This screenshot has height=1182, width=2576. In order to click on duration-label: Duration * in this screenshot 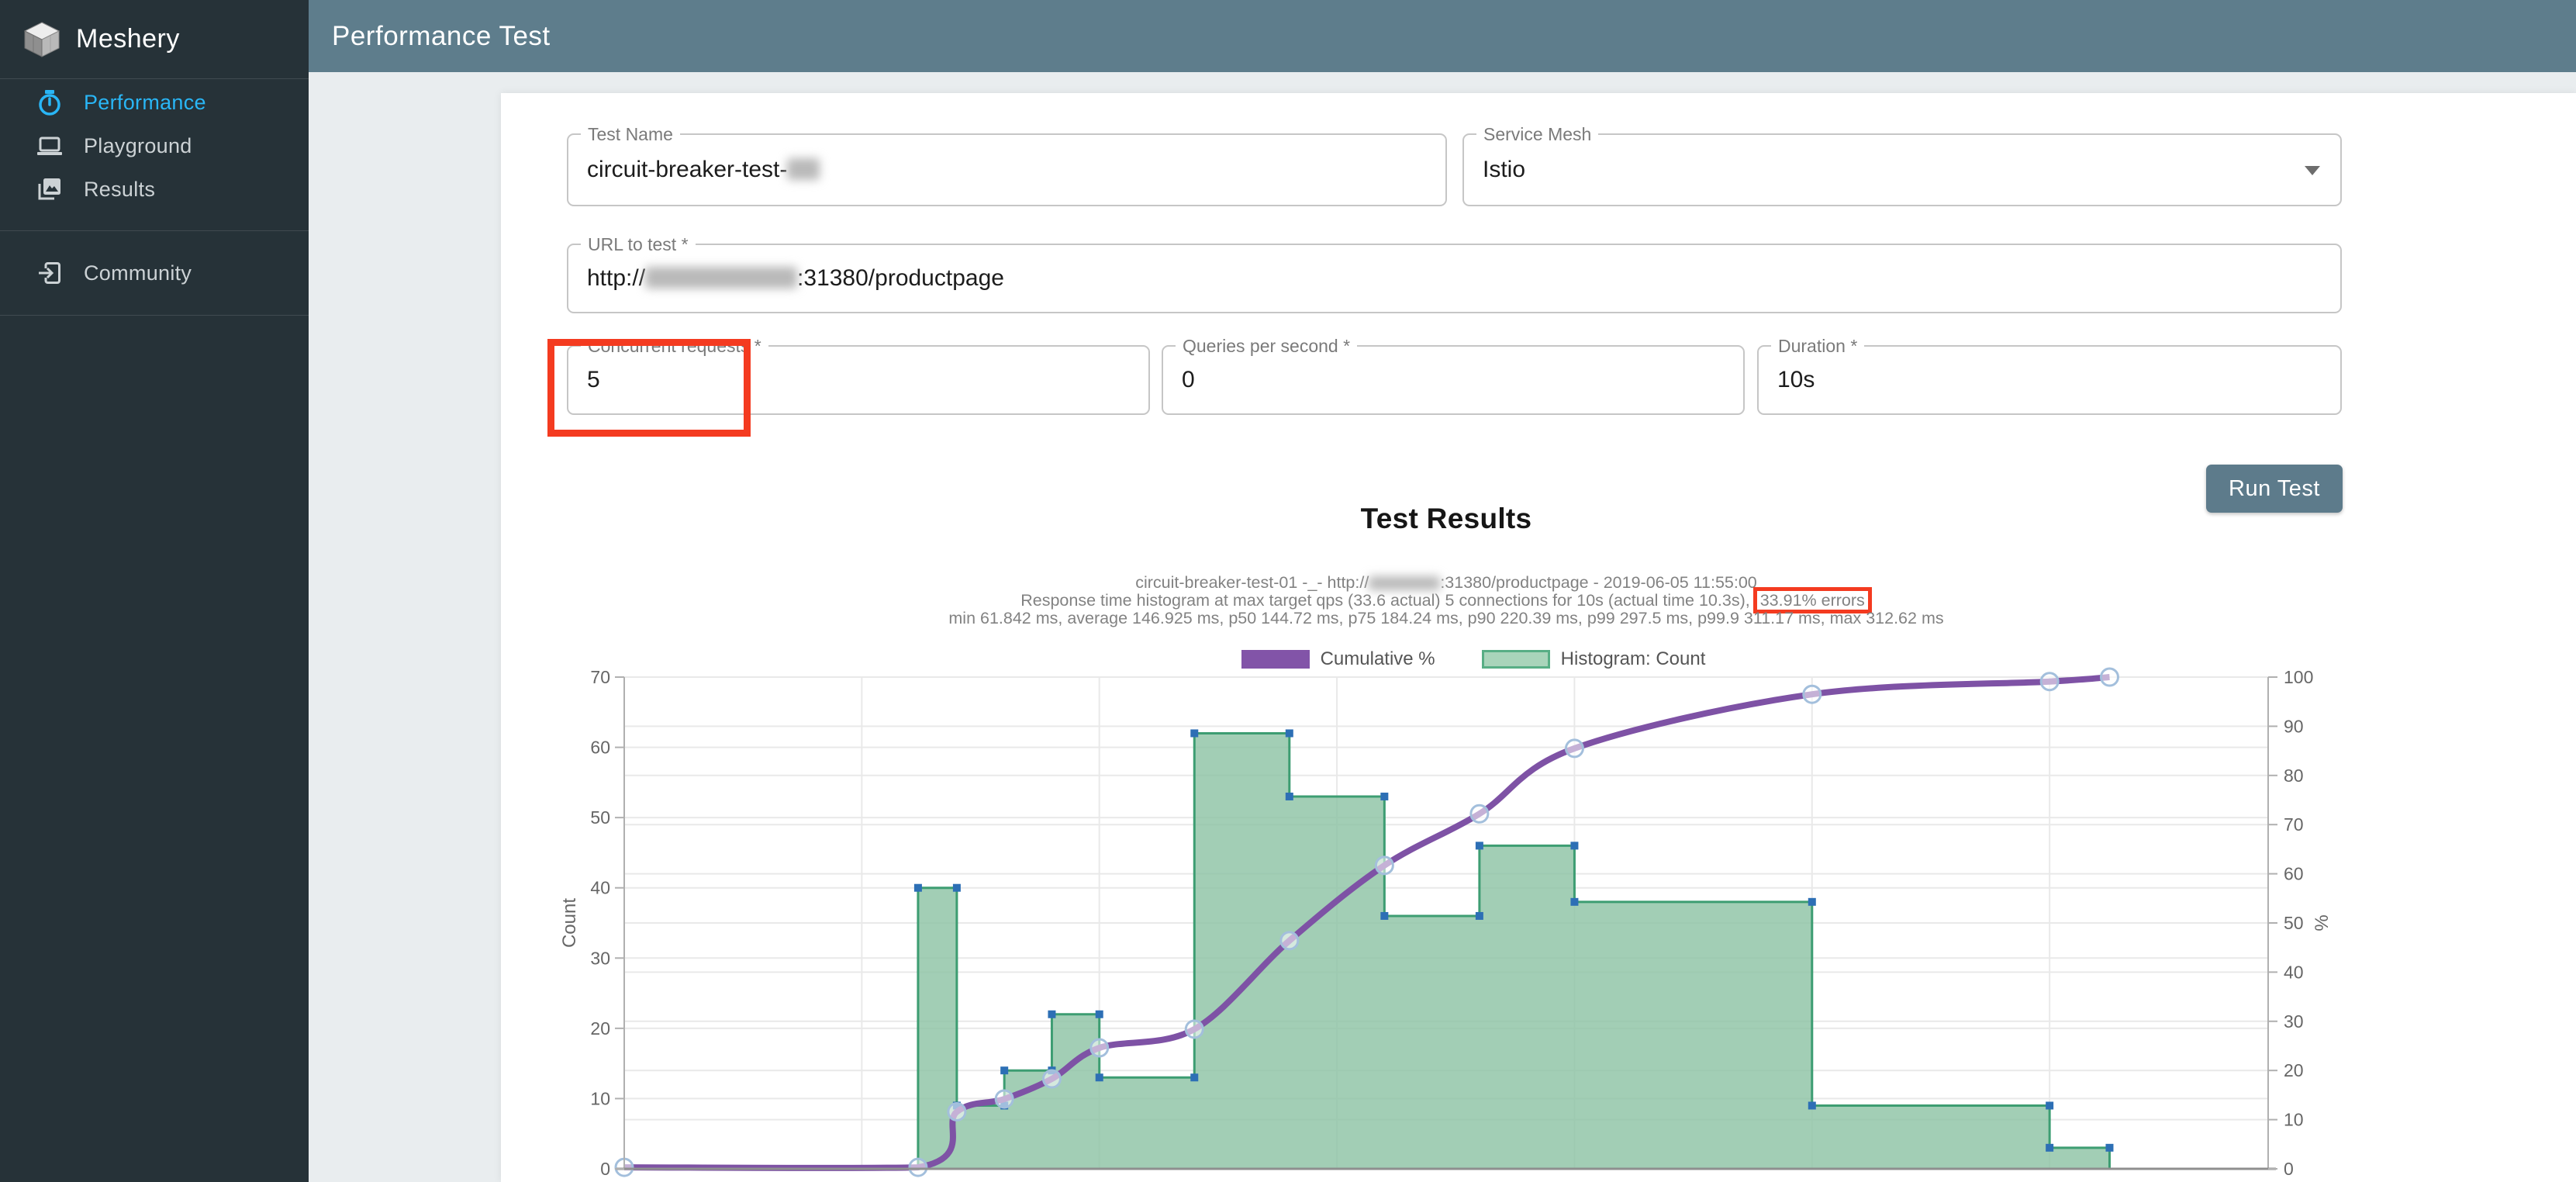, I will do `click(1818, 346)`.